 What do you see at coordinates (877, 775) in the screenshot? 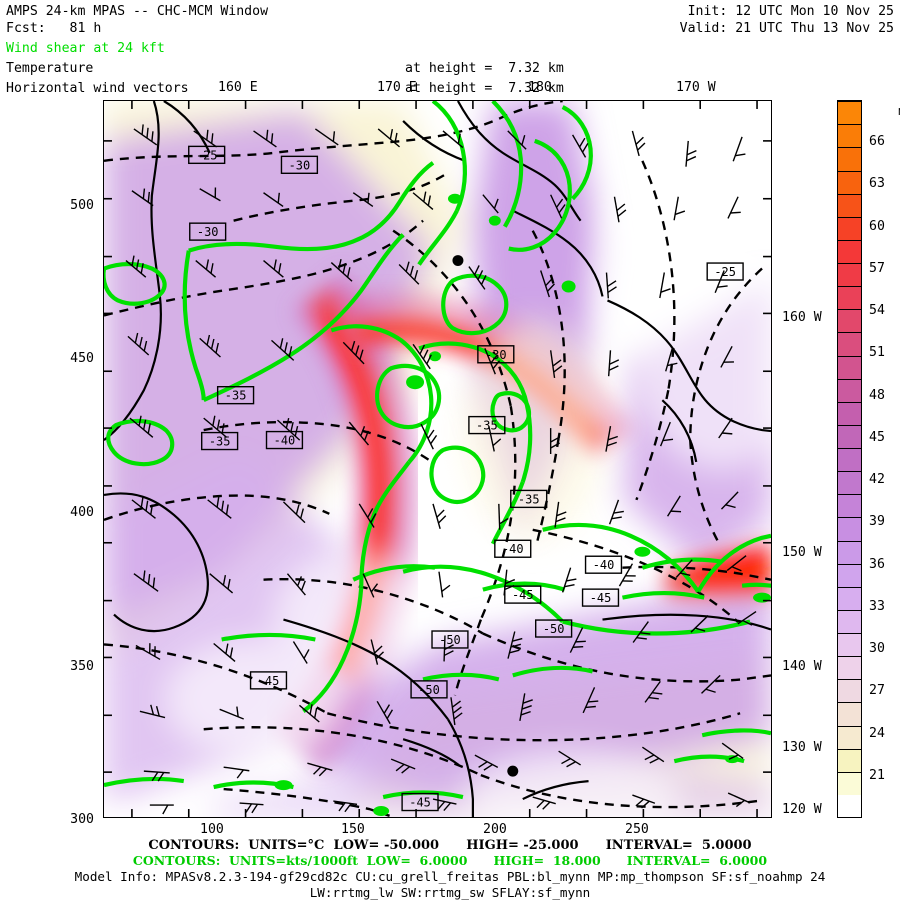
I see `colorbar-tick-label: 21` at bounding box center [877, 775].